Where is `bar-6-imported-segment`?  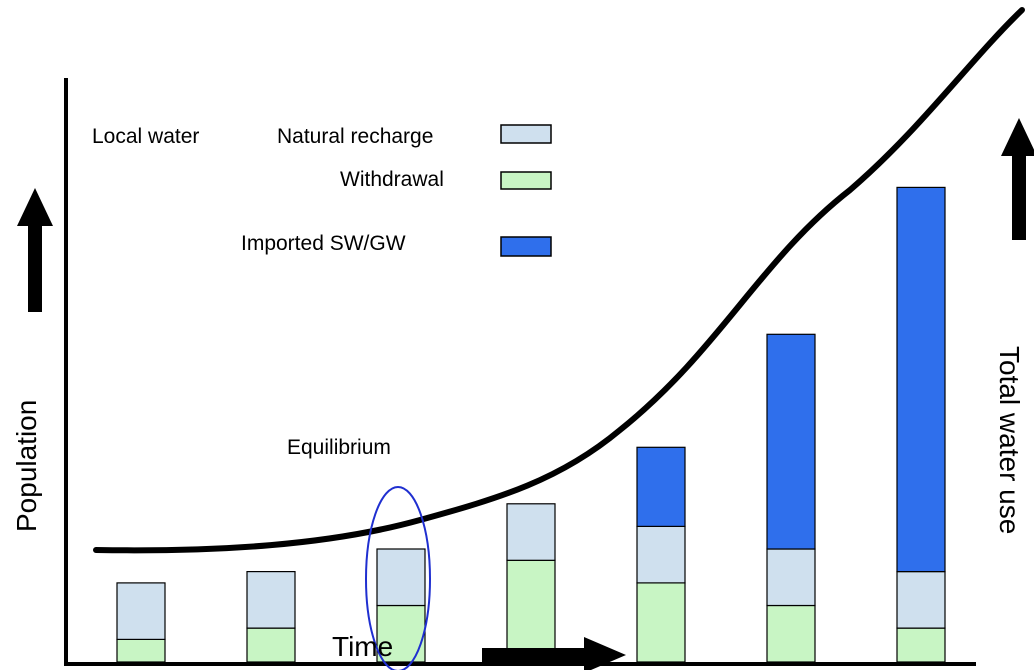
bar-6-imported-segment is located at coordinates (791, 441).